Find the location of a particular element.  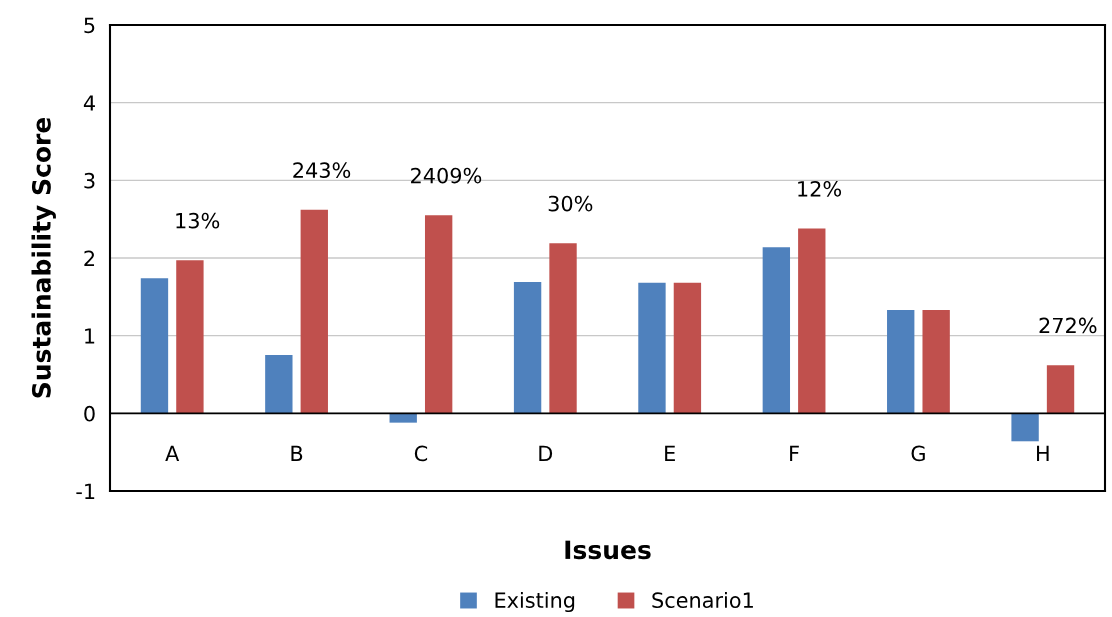

x-tick-label: D is located at coordinates (546, 453).